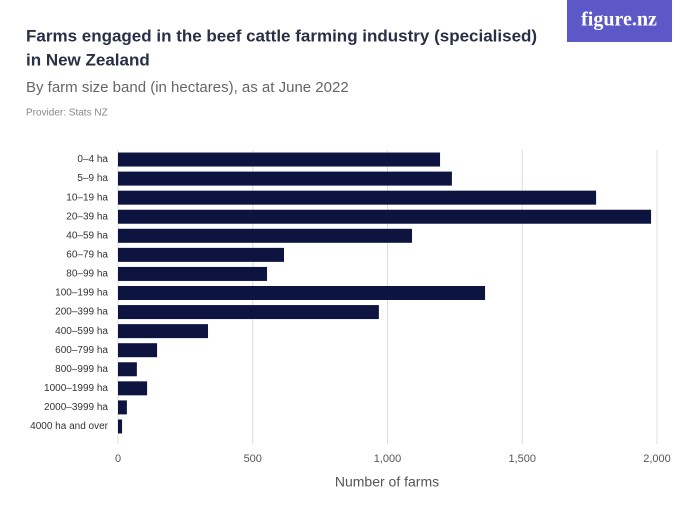 The width and height of the screenshot is (700, 525). I want to click on y-tick-label: 0–4 ha, so click(92, 159).